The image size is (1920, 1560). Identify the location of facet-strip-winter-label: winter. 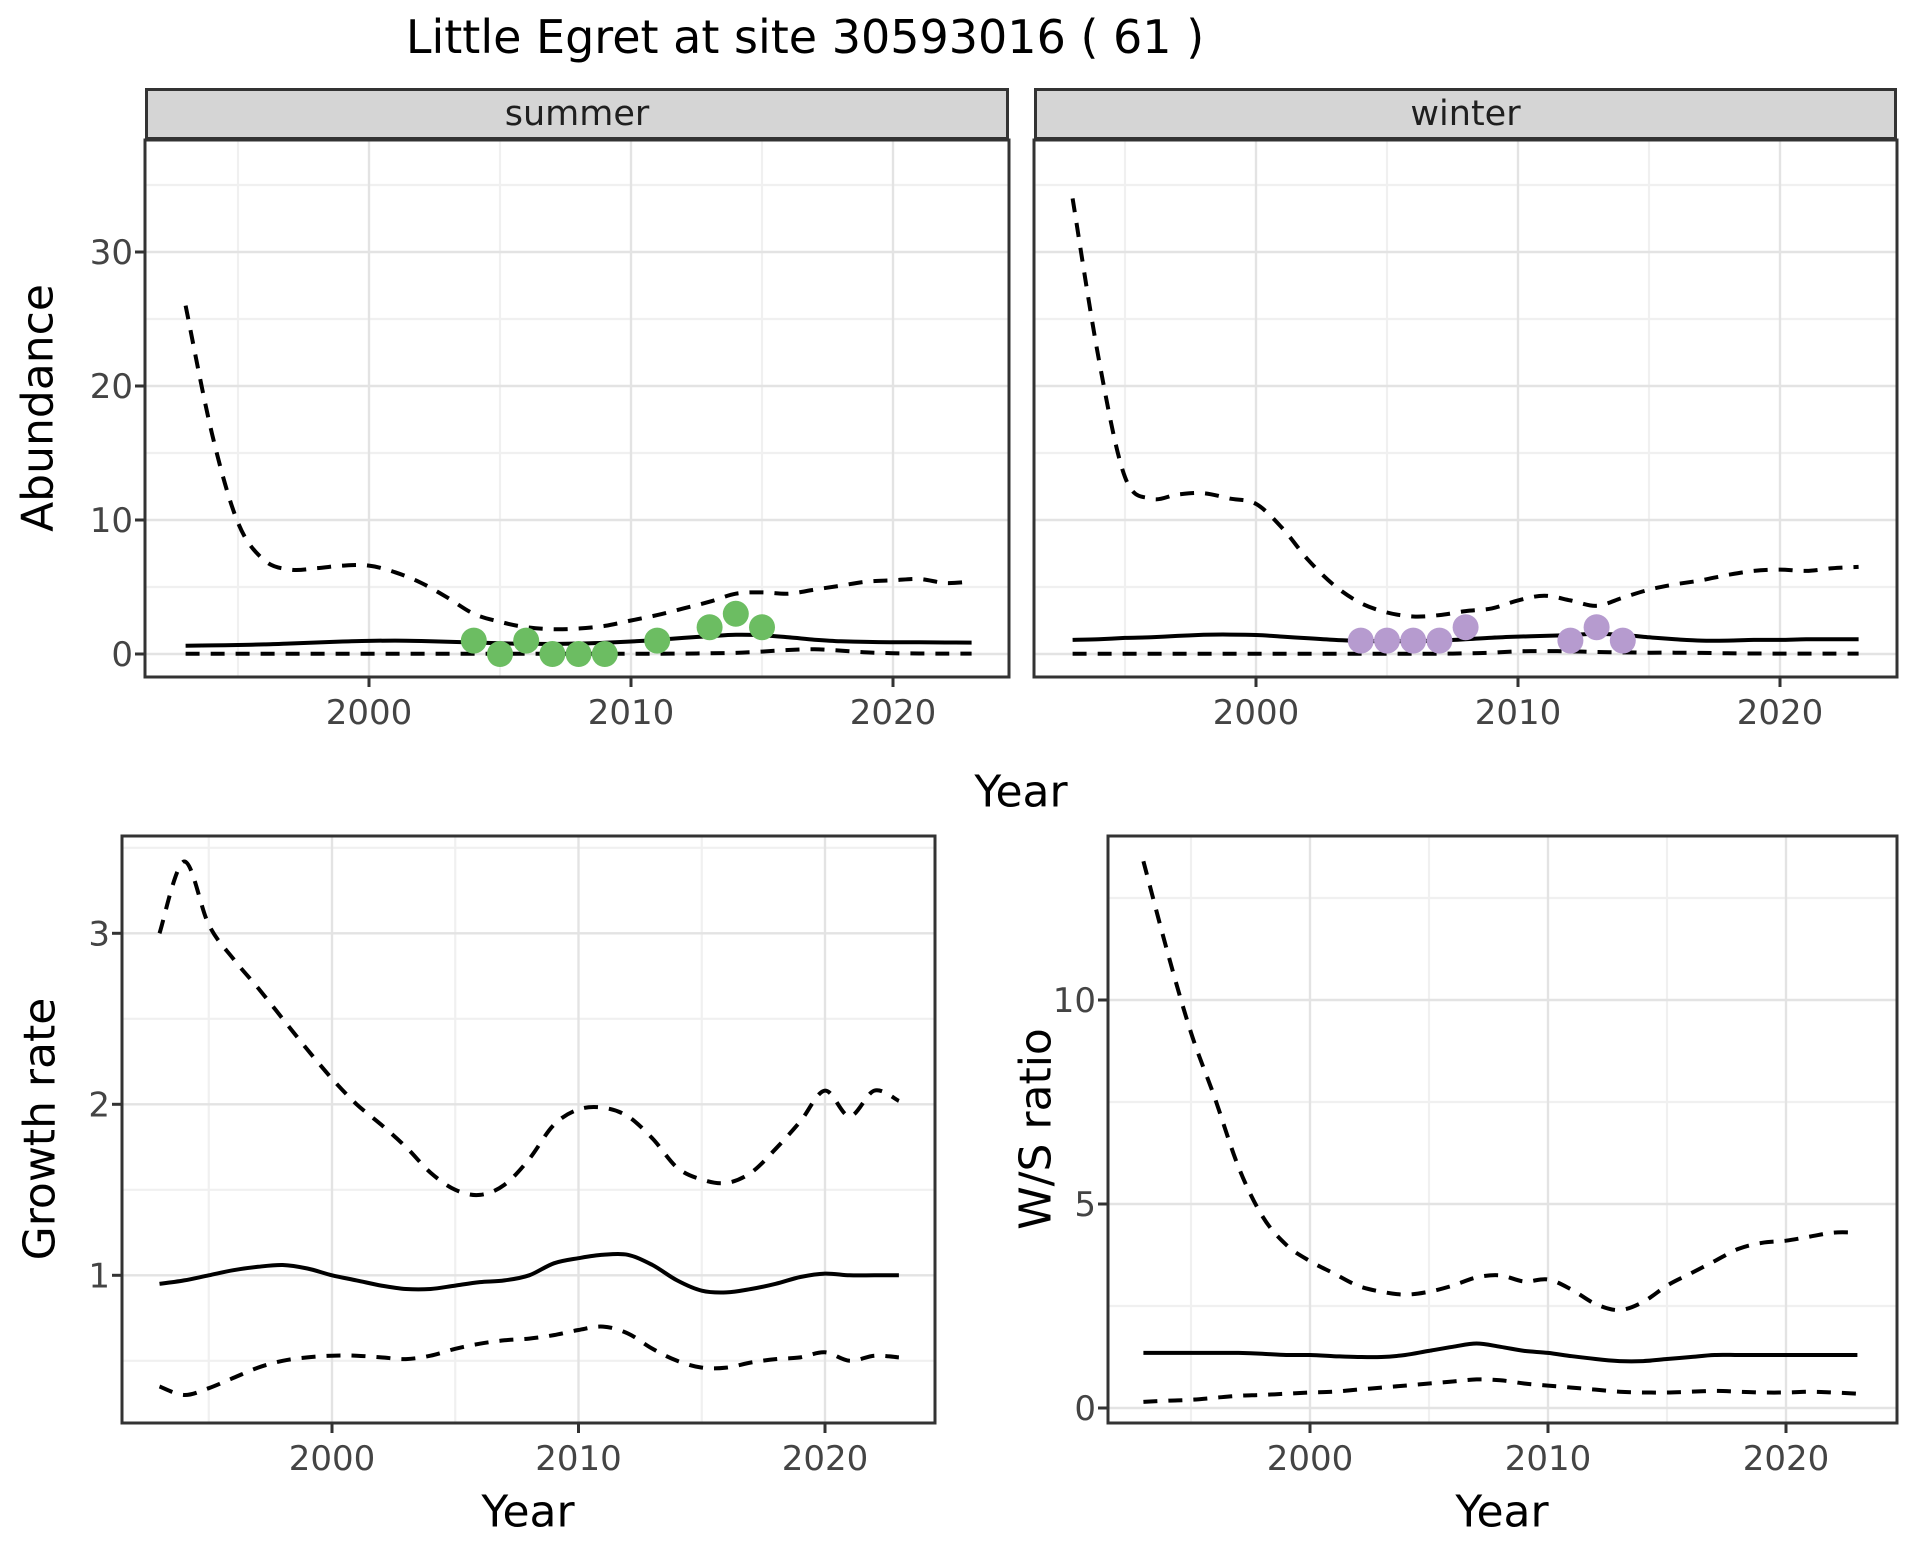
(1465, 114).